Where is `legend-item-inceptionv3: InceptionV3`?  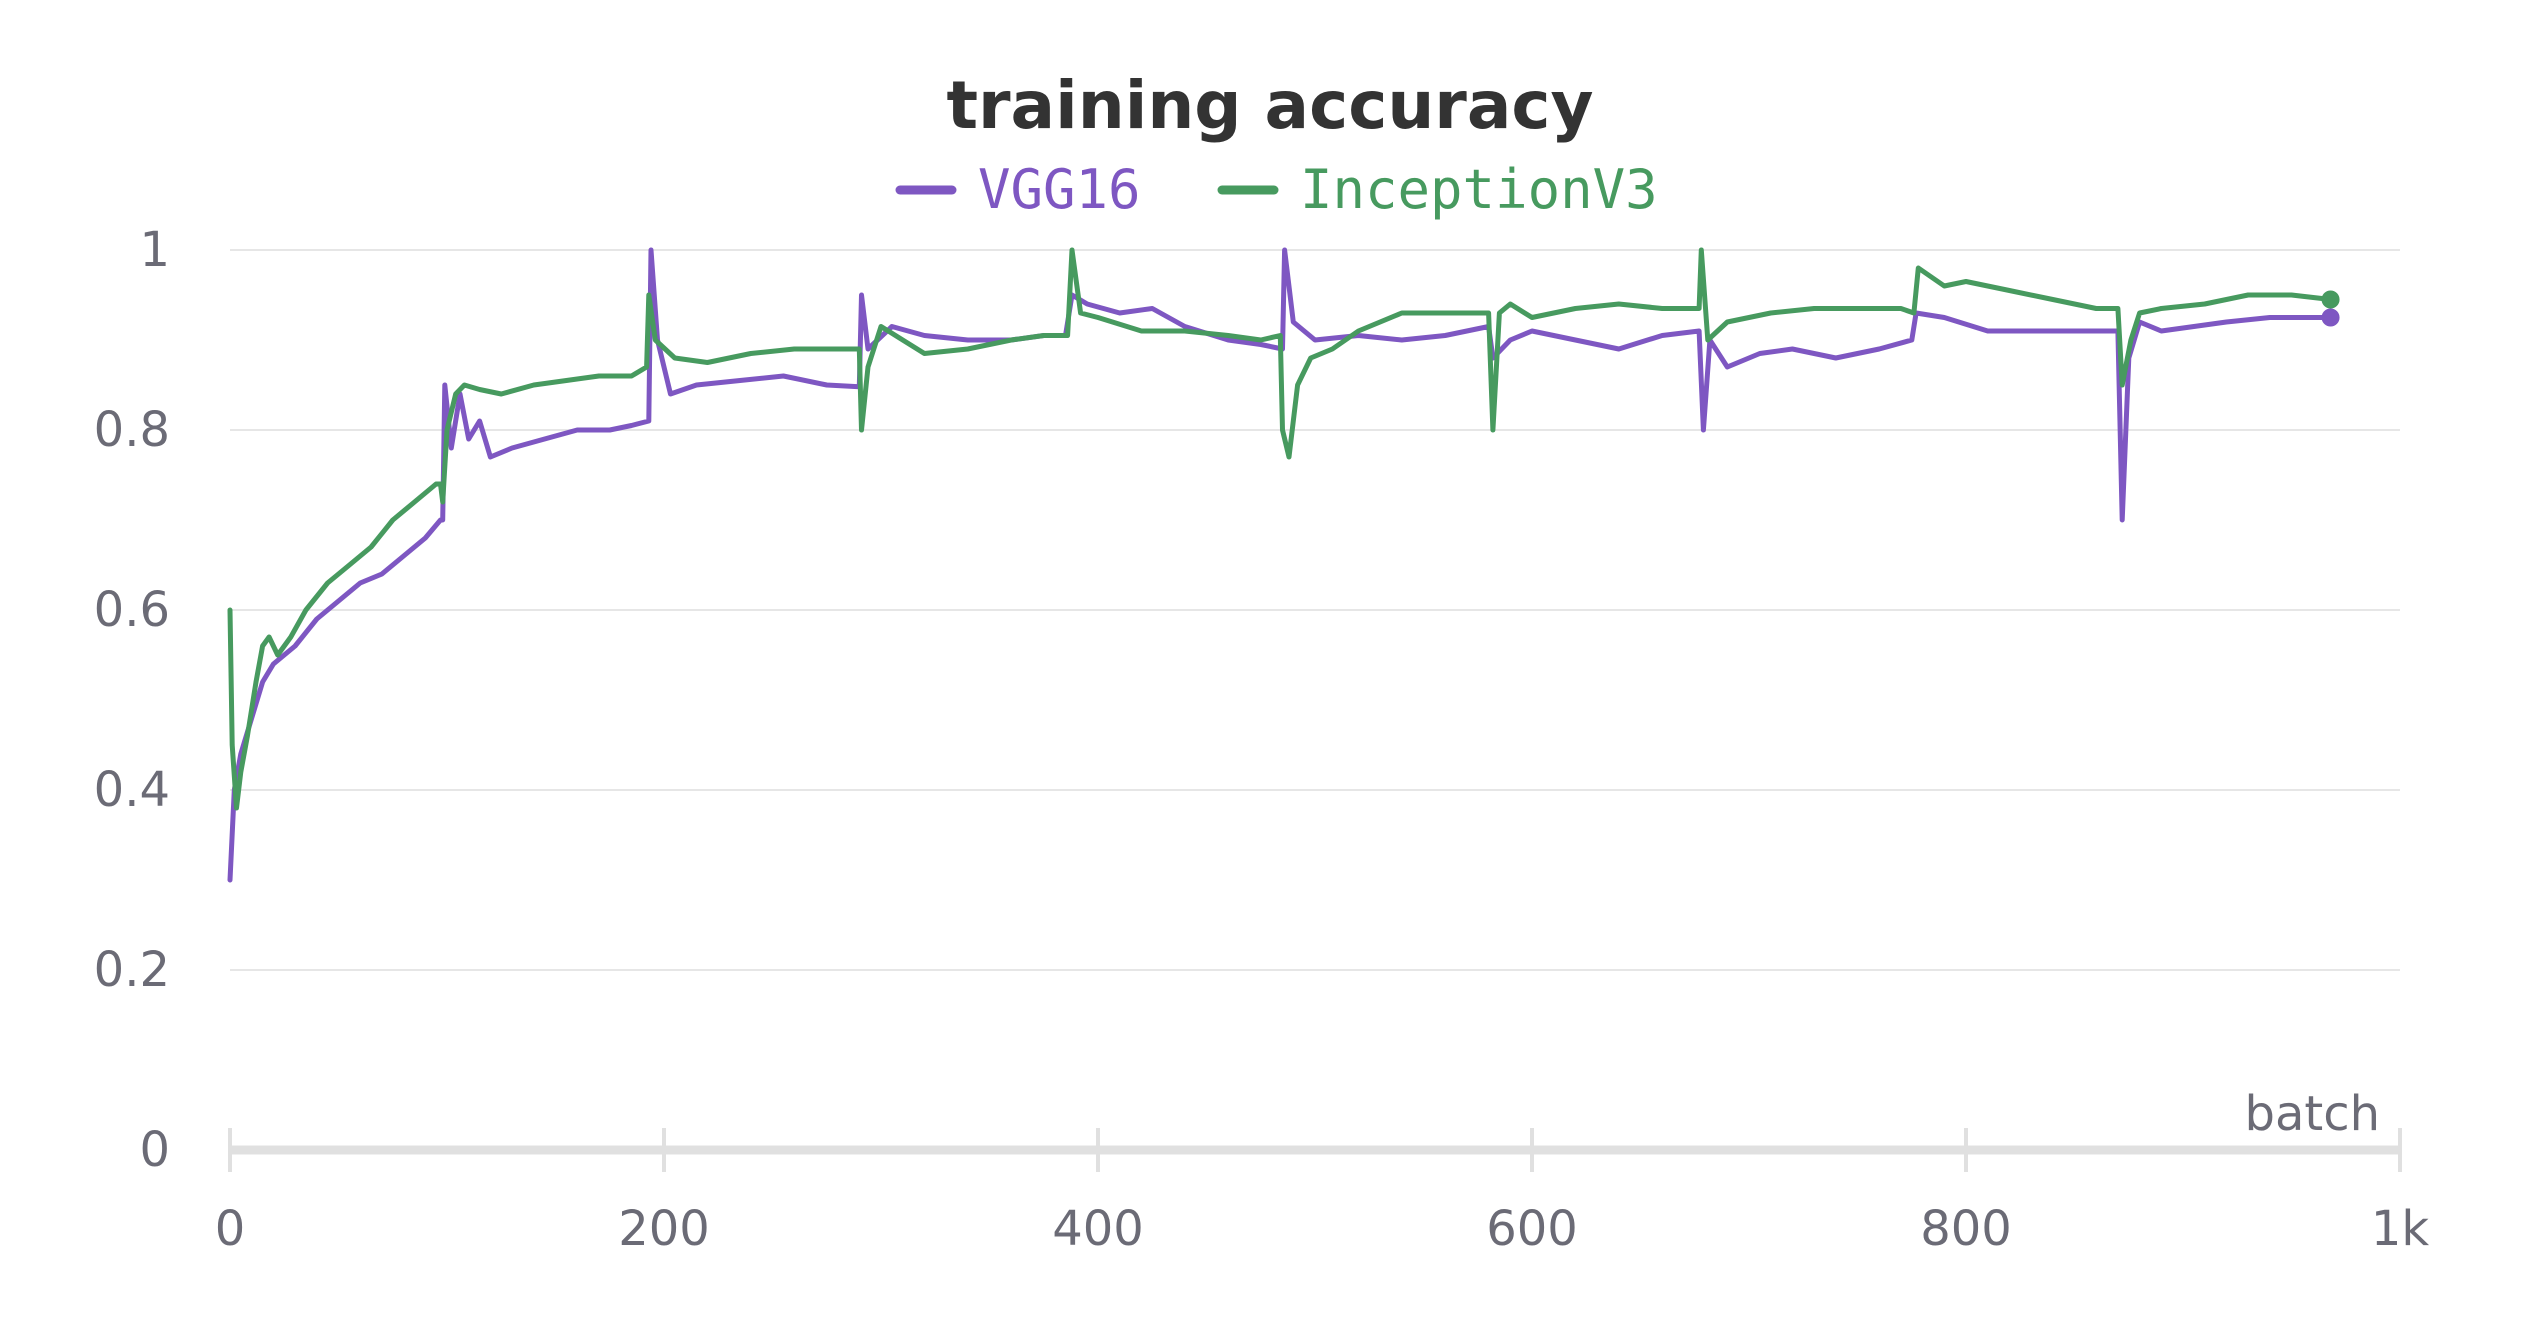 legend-item-inceptionv3: InceptionV3 is located at coordinates (1437, 189).